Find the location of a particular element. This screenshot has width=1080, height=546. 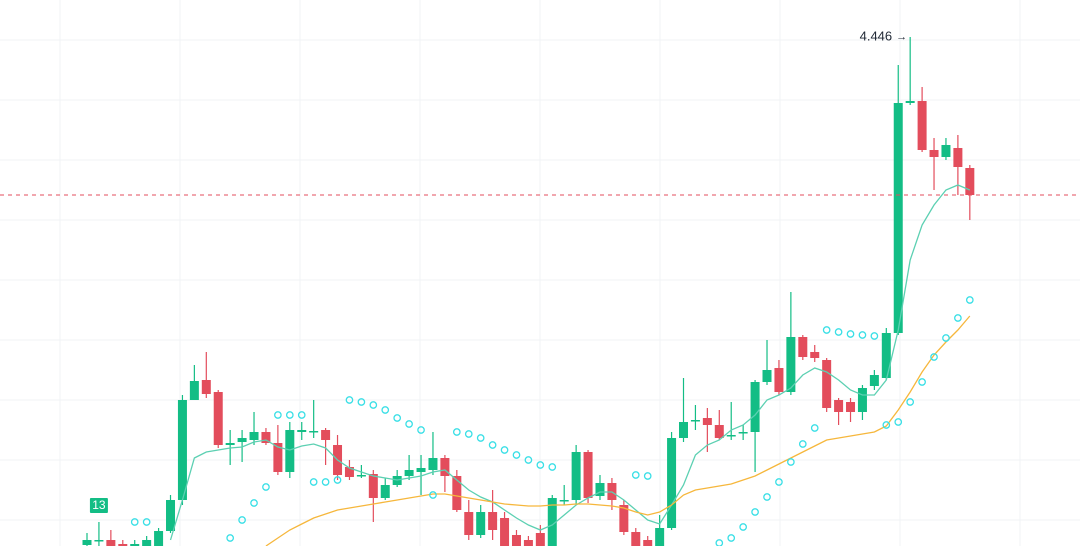

marker-label: 13 is located at coordinates (99, 505).